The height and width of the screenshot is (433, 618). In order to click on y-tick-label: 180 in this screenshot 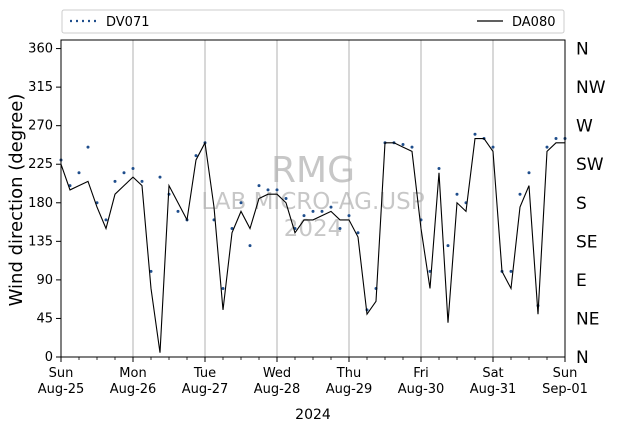, I will do `click(40, 203)`.